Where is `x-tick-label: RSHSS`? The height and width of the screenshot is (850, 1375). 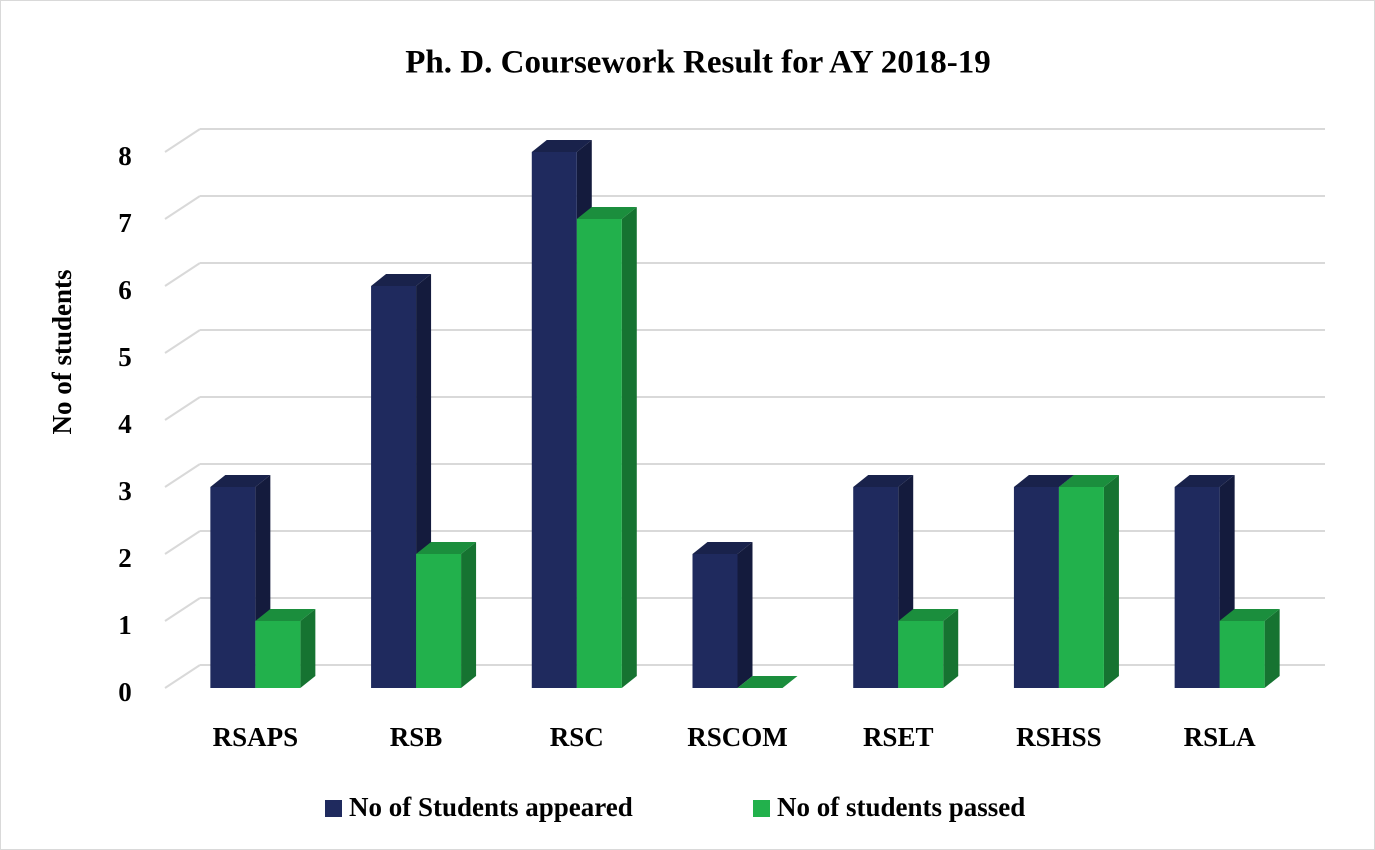 x-tick-label: RSHSS is located at coordinates (1059, 737).